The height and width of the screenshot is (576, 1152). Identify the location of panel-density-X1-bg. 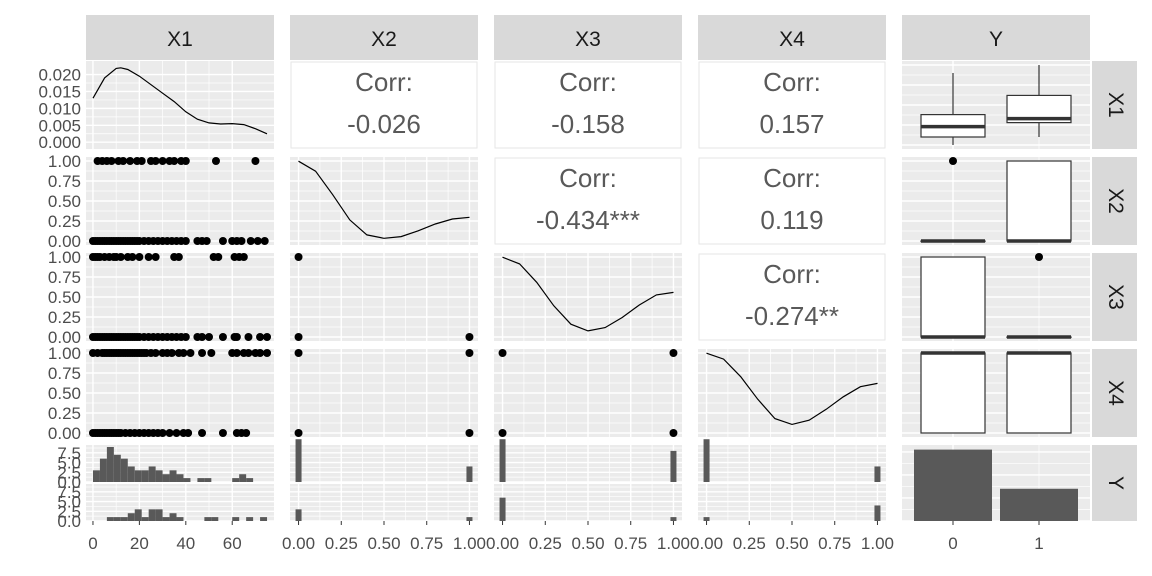
(180, 105).